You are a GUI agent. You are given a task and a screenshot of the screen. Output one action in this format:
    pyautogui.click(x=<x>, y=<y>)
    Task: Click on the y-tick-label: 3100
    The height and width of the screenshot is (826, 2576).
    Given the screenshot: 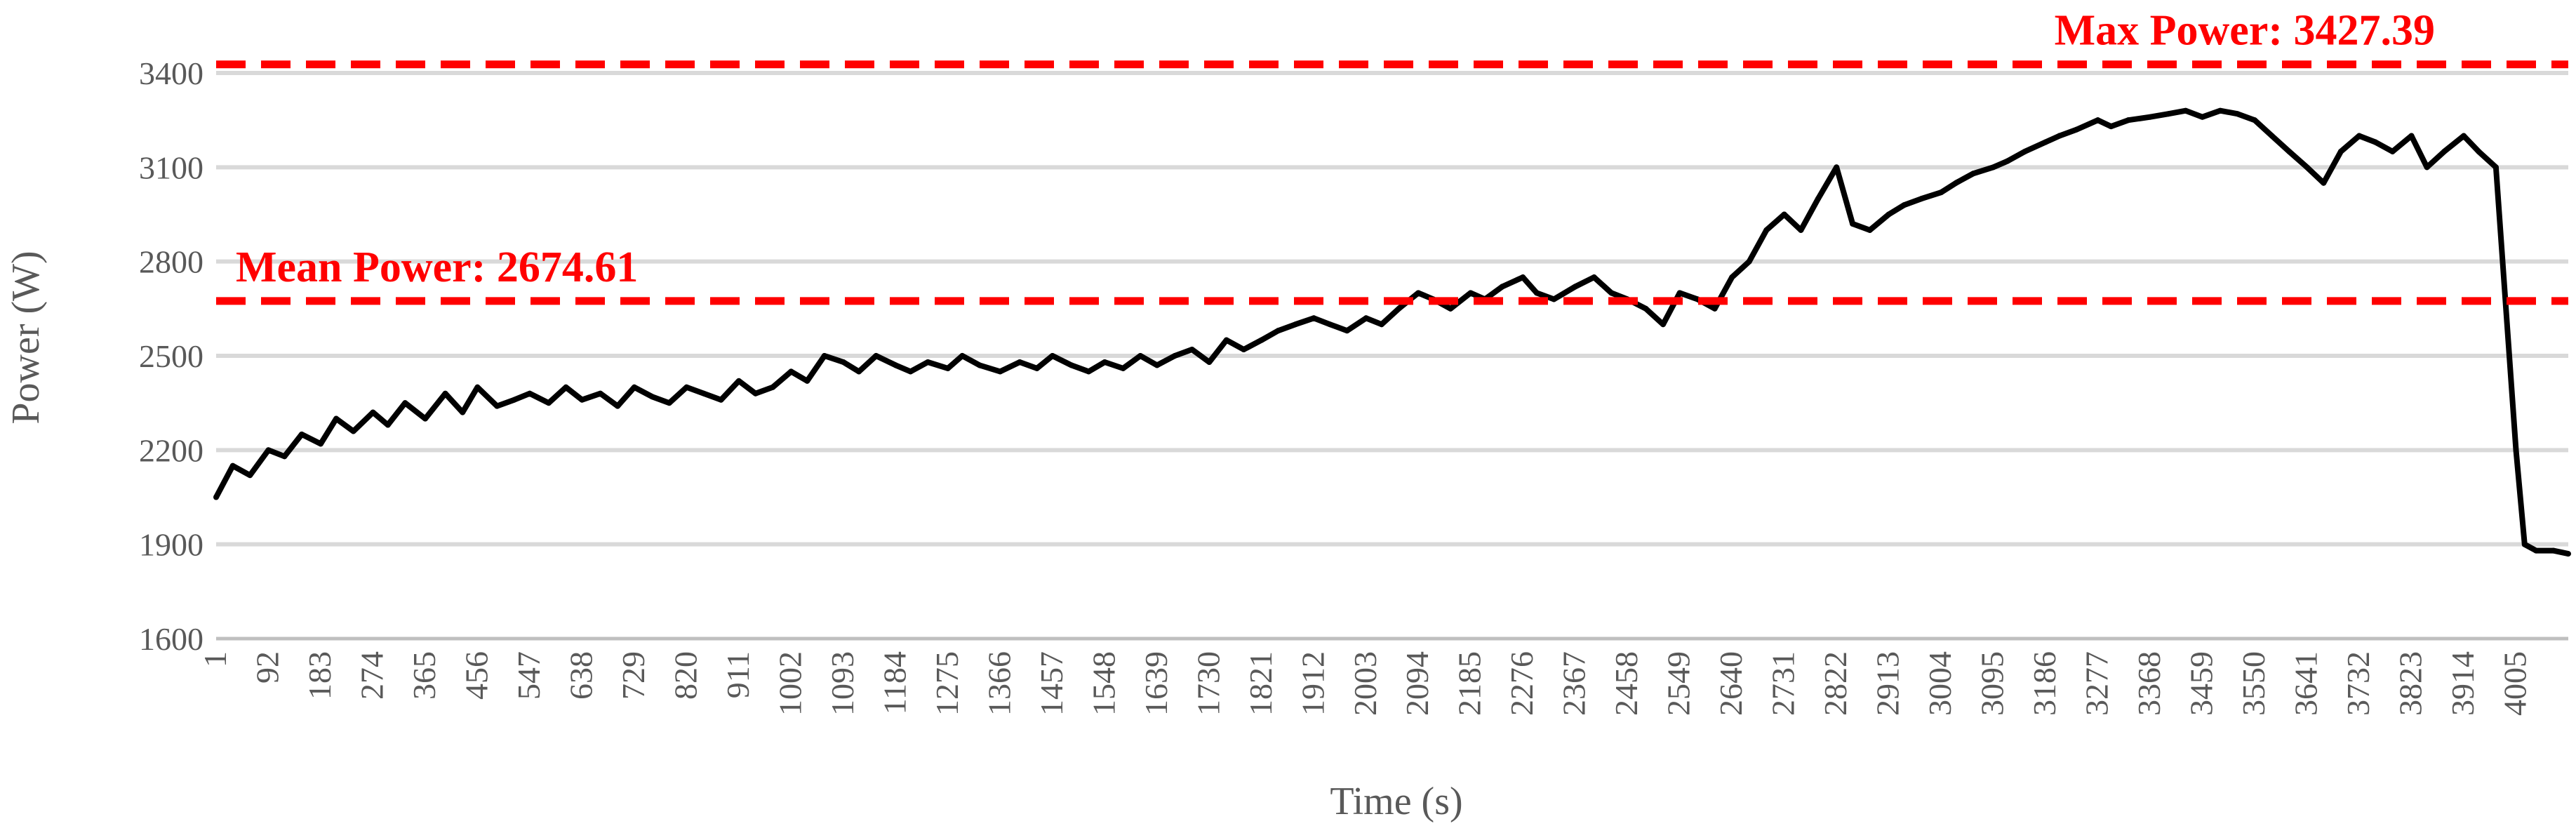 What is the action you would take?
    pyautogui.click(x=171, y=167)
    